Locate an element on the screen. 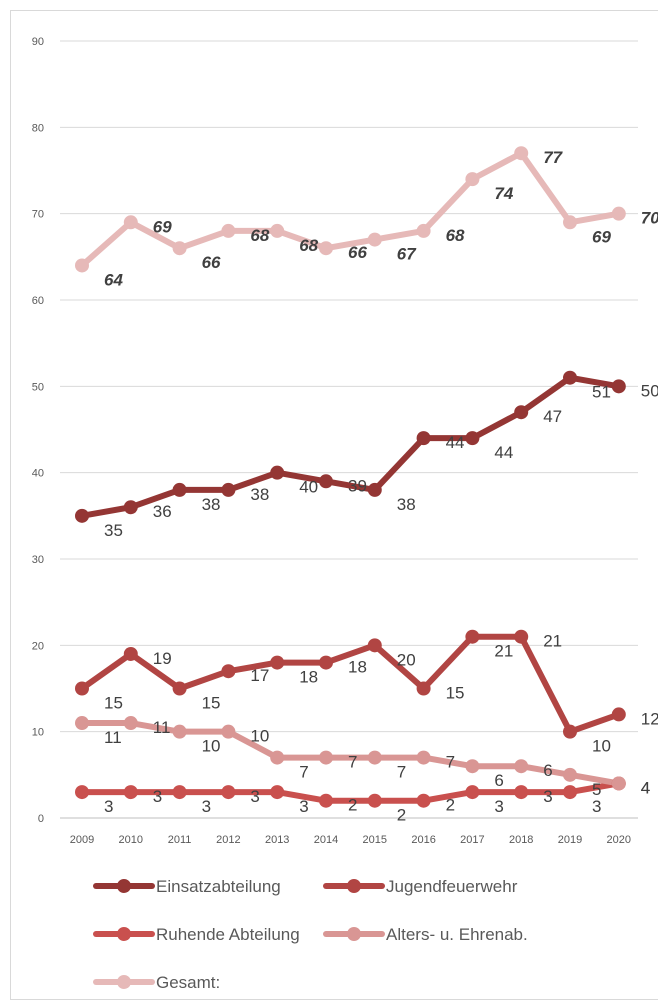 The width and height of the screenshot is (658, 1002). data-label-alters-u-ehrenab: 6 is located at coordinates (498, 780).